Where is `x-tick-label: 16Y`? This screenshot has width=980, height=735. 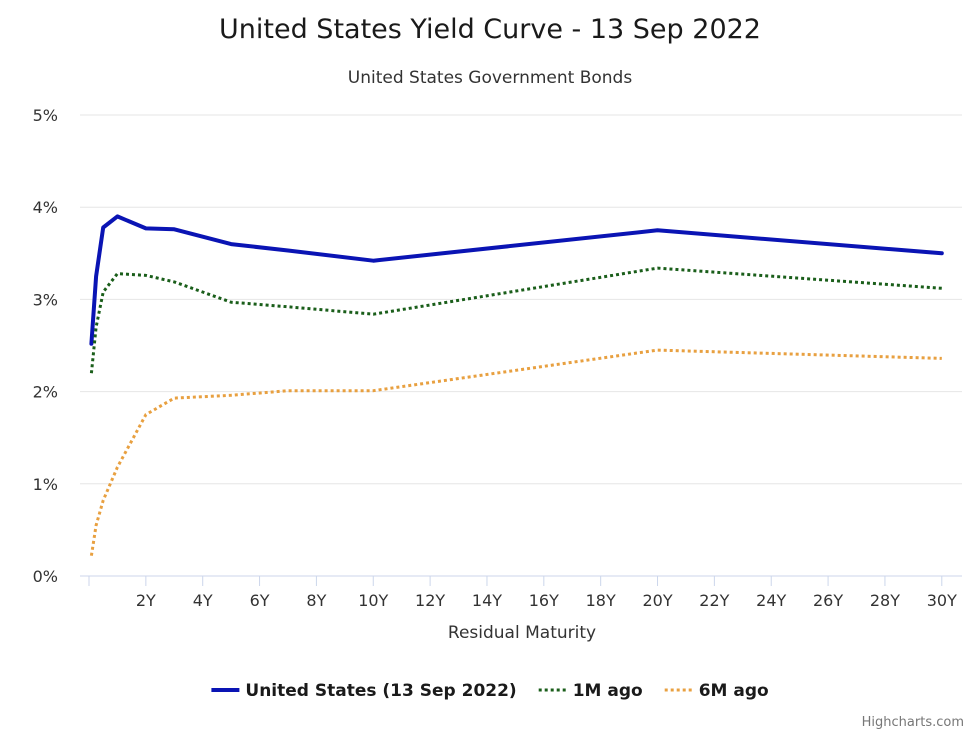 x-tick-label: 16Y is located at coordinates (544, 600).